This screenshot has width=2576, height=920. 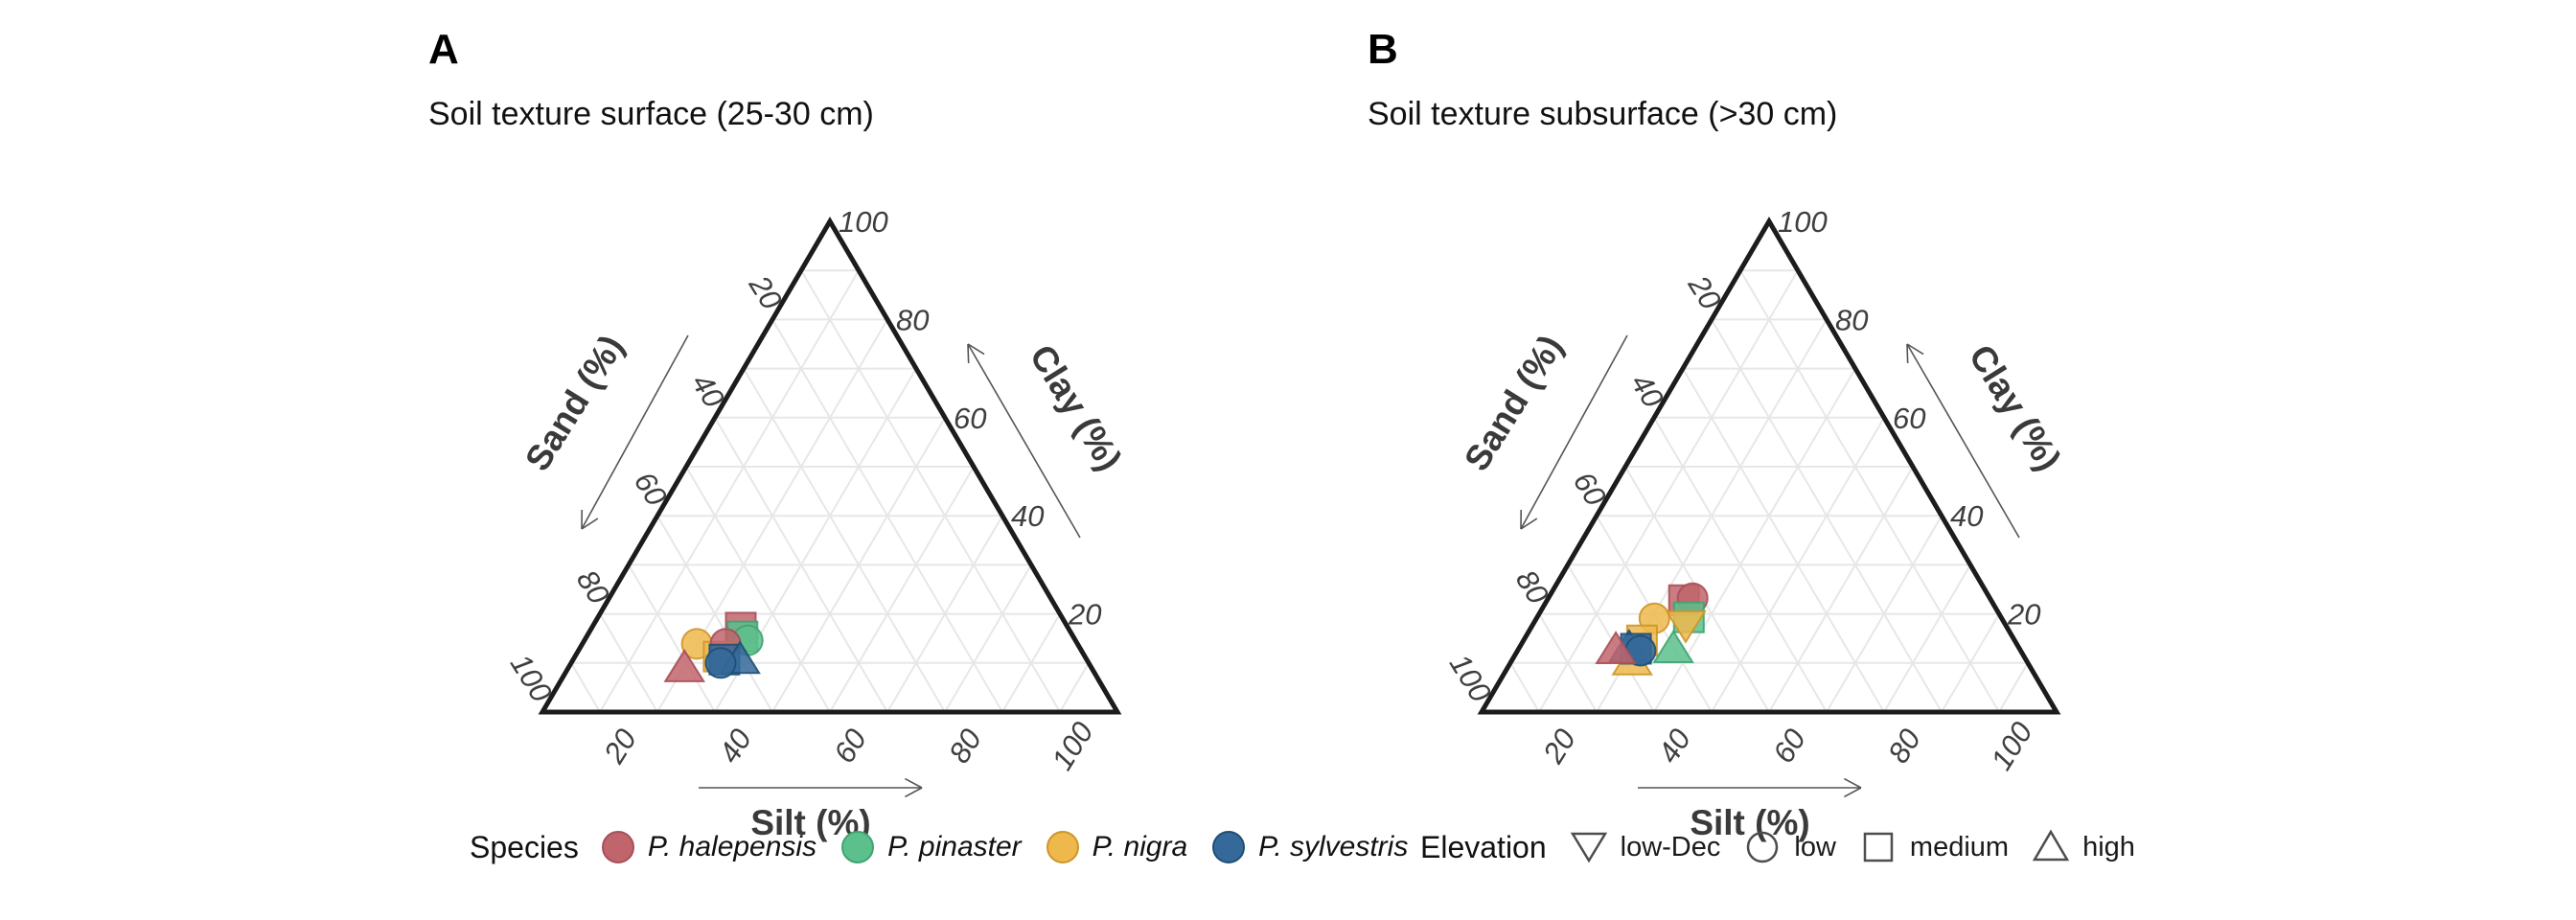 I want to click on panel-b-label: B, so click(x=1383, y=49).